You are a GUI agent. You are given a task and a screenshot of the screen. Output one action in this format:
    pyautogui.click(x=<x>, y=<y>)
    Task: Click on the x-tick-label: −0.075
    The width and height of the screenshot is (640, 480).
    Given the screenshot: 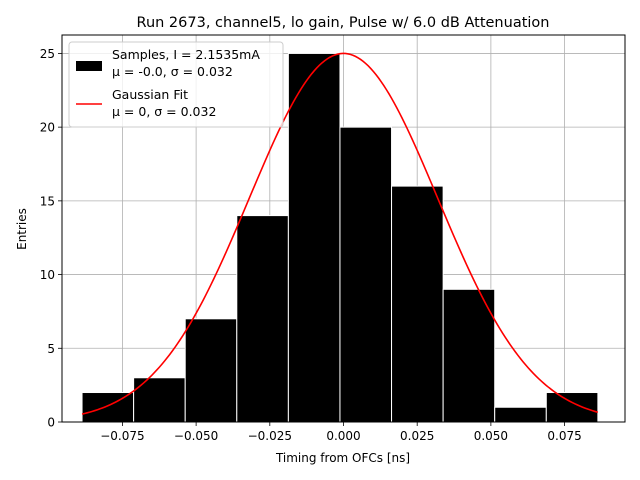 What is the action you would take?
    pyautogui.click(x=122, y=436)
    